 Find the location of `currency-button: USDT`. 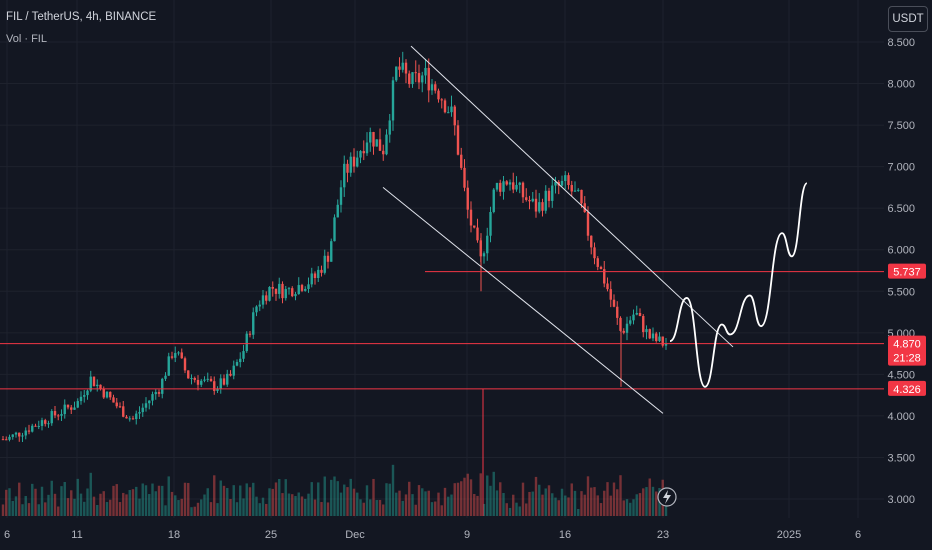

currency-button: USDT is located at coordinates (908, 19).